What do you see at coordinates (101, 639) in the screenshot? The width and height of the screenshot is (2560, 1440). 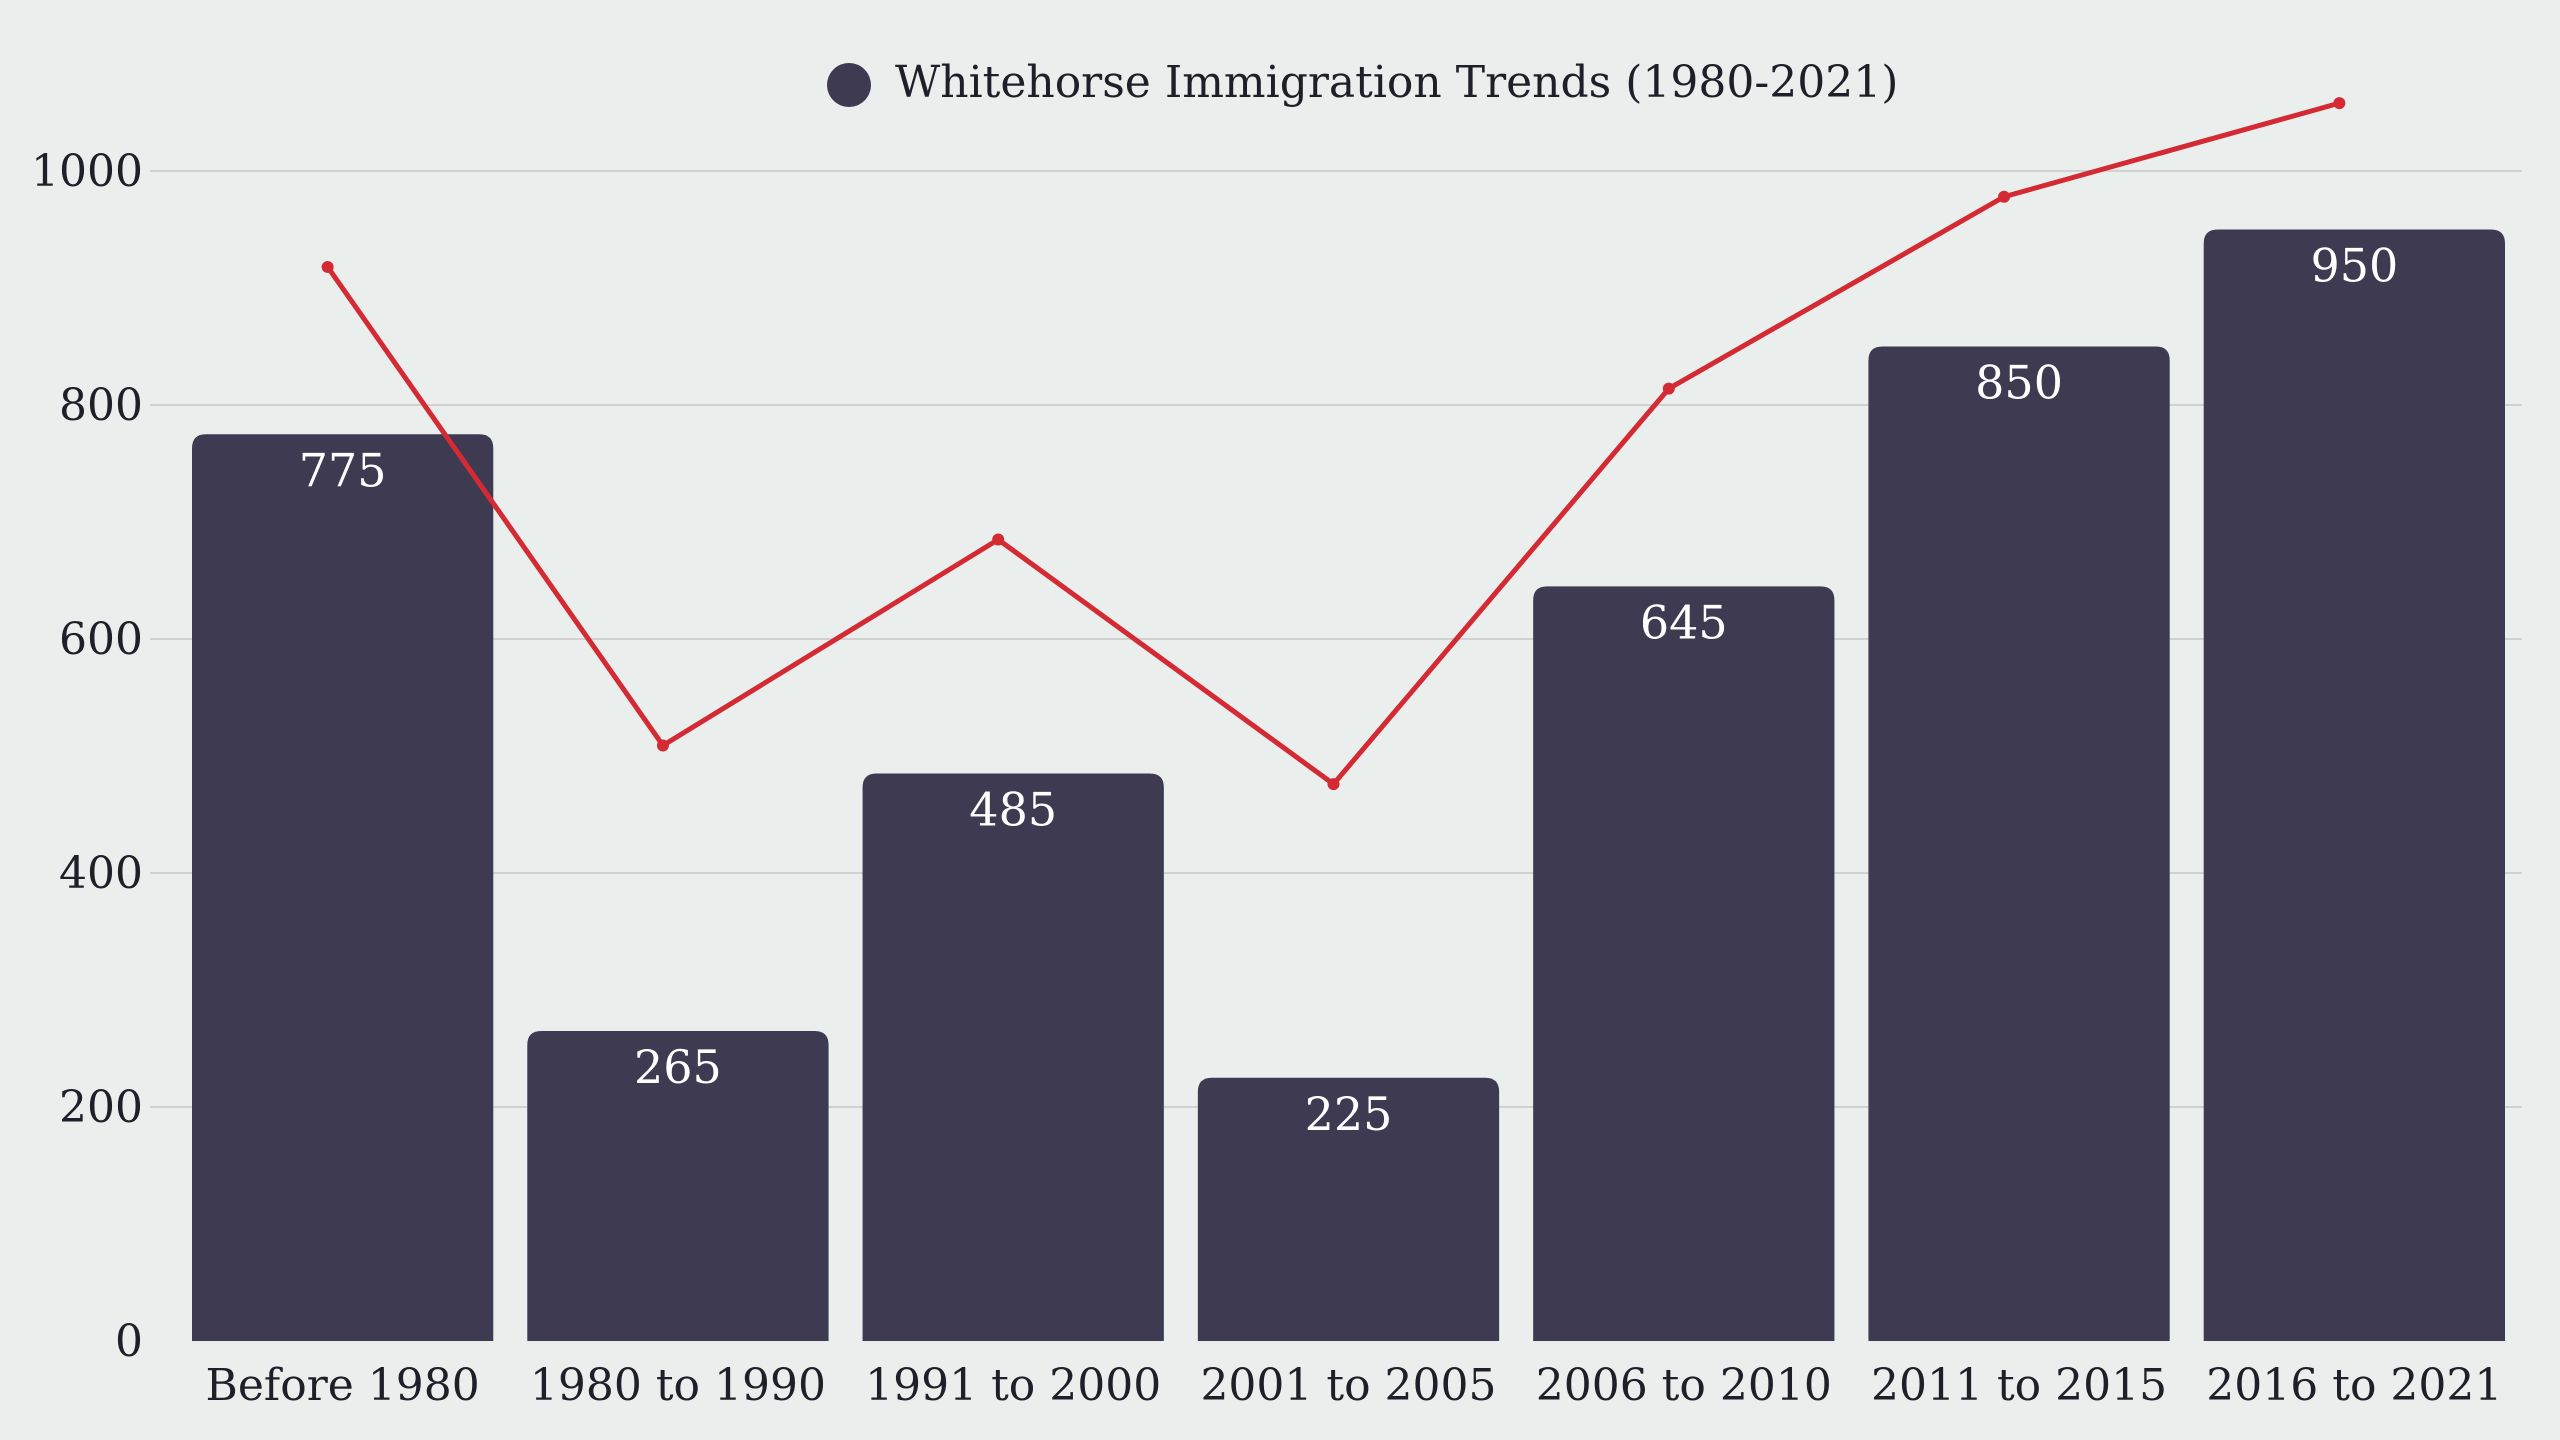 I see `y-tick-label: 600` at bounding box center [101, 639].